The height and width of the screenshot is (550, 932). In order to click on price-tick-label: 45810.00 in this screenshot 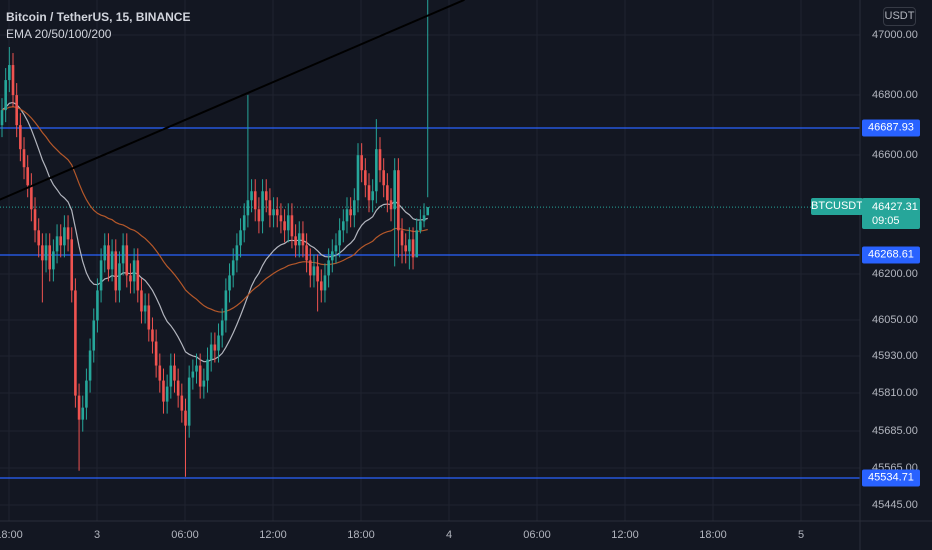, I will do `click(895, 393)`.